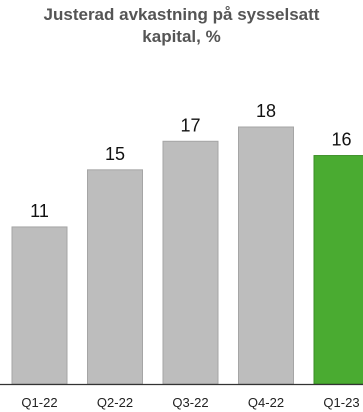 The width and height of the screenshot is (363, 412). What do you see at coordinates (190, 402) in the screenshot?
I see `tick-label-q3-22: Q3-22` at bounding box center [190, 402].